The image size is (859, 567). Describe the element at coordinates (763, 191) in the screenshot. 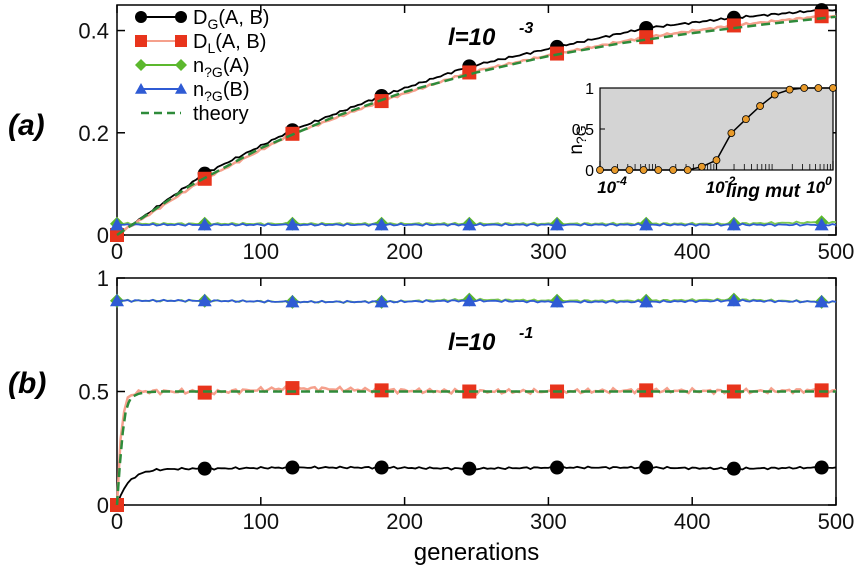

I see `inset-x-label: ling mut` at that location.